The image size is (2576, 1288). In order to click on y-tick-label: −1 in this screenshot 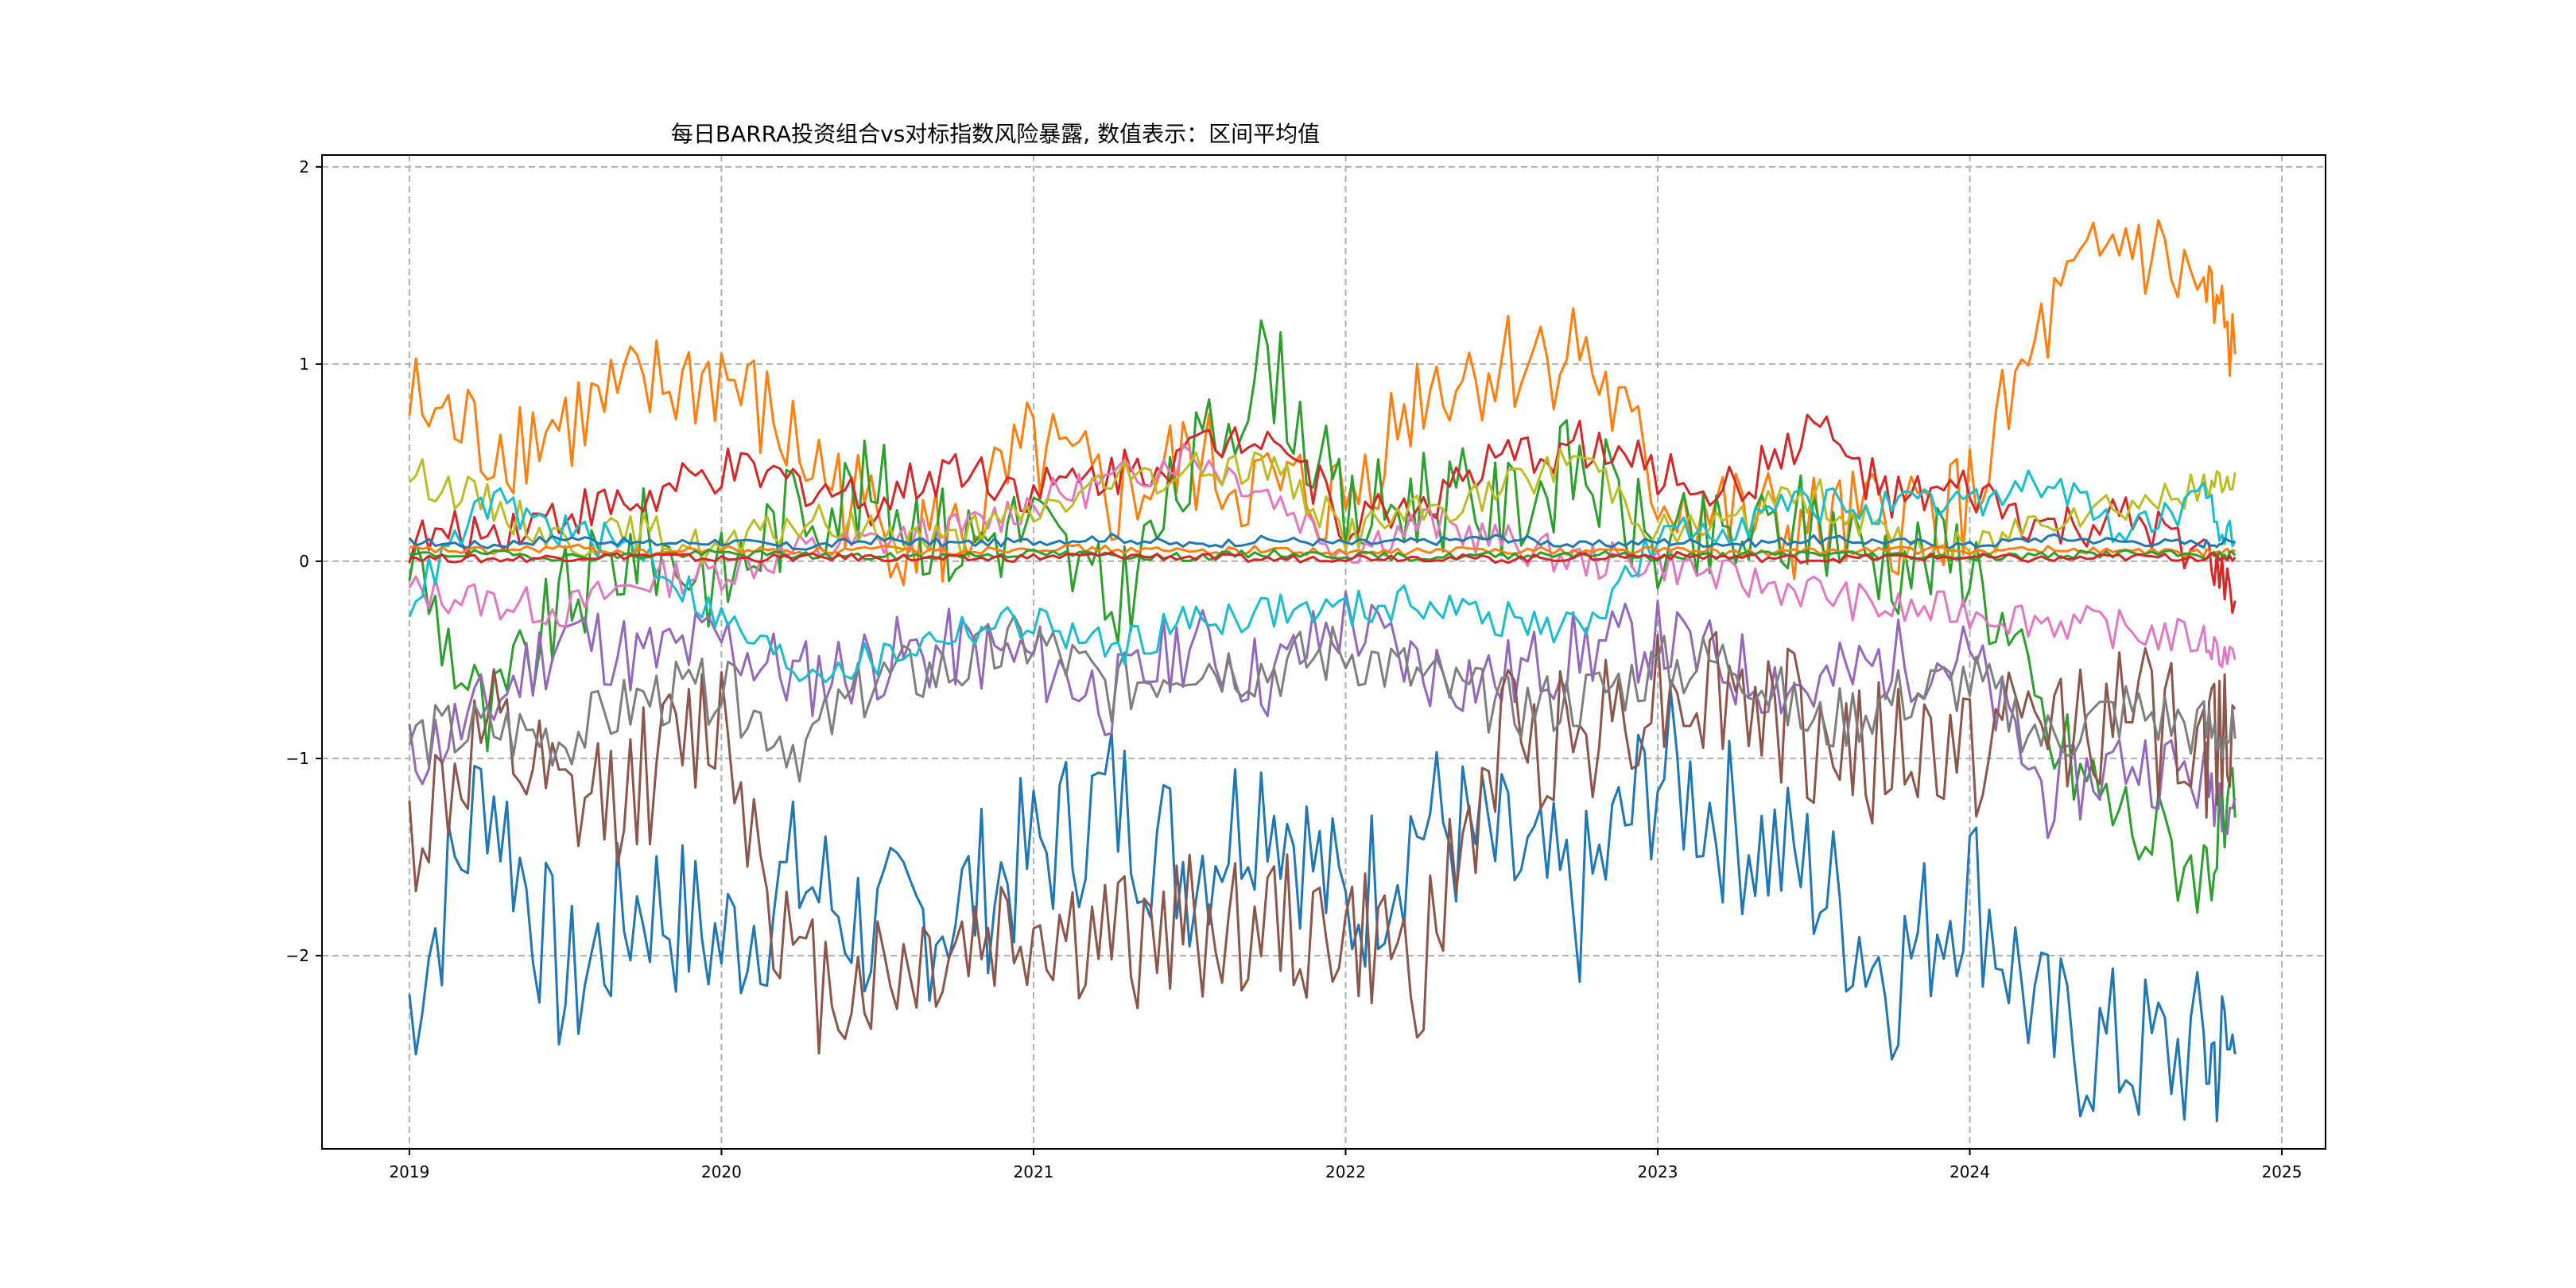, I will do `click(297, 759)`.